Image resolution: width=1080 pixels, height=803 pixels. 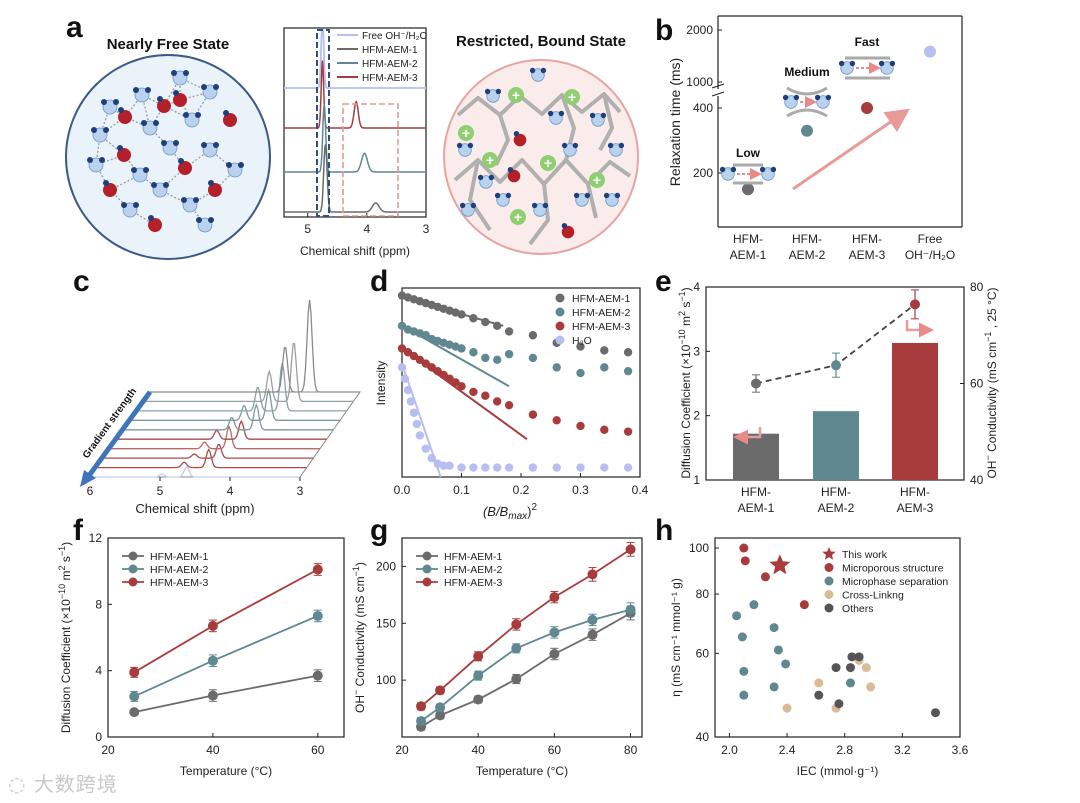 I want to click on free-state-molecules, so click(x=165, y=151).